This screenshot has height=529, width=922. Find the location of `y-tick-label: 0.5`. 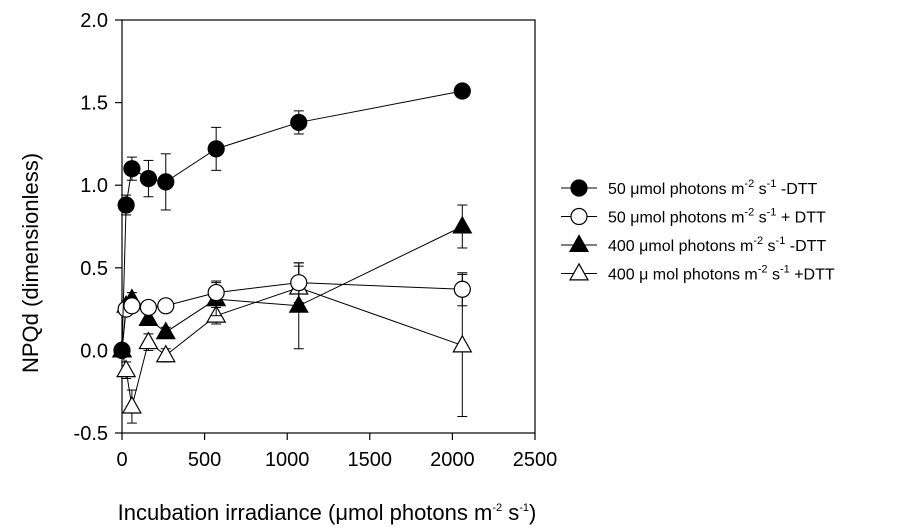

y-tick-label: 0.5 is located at coordinates (94, 269).